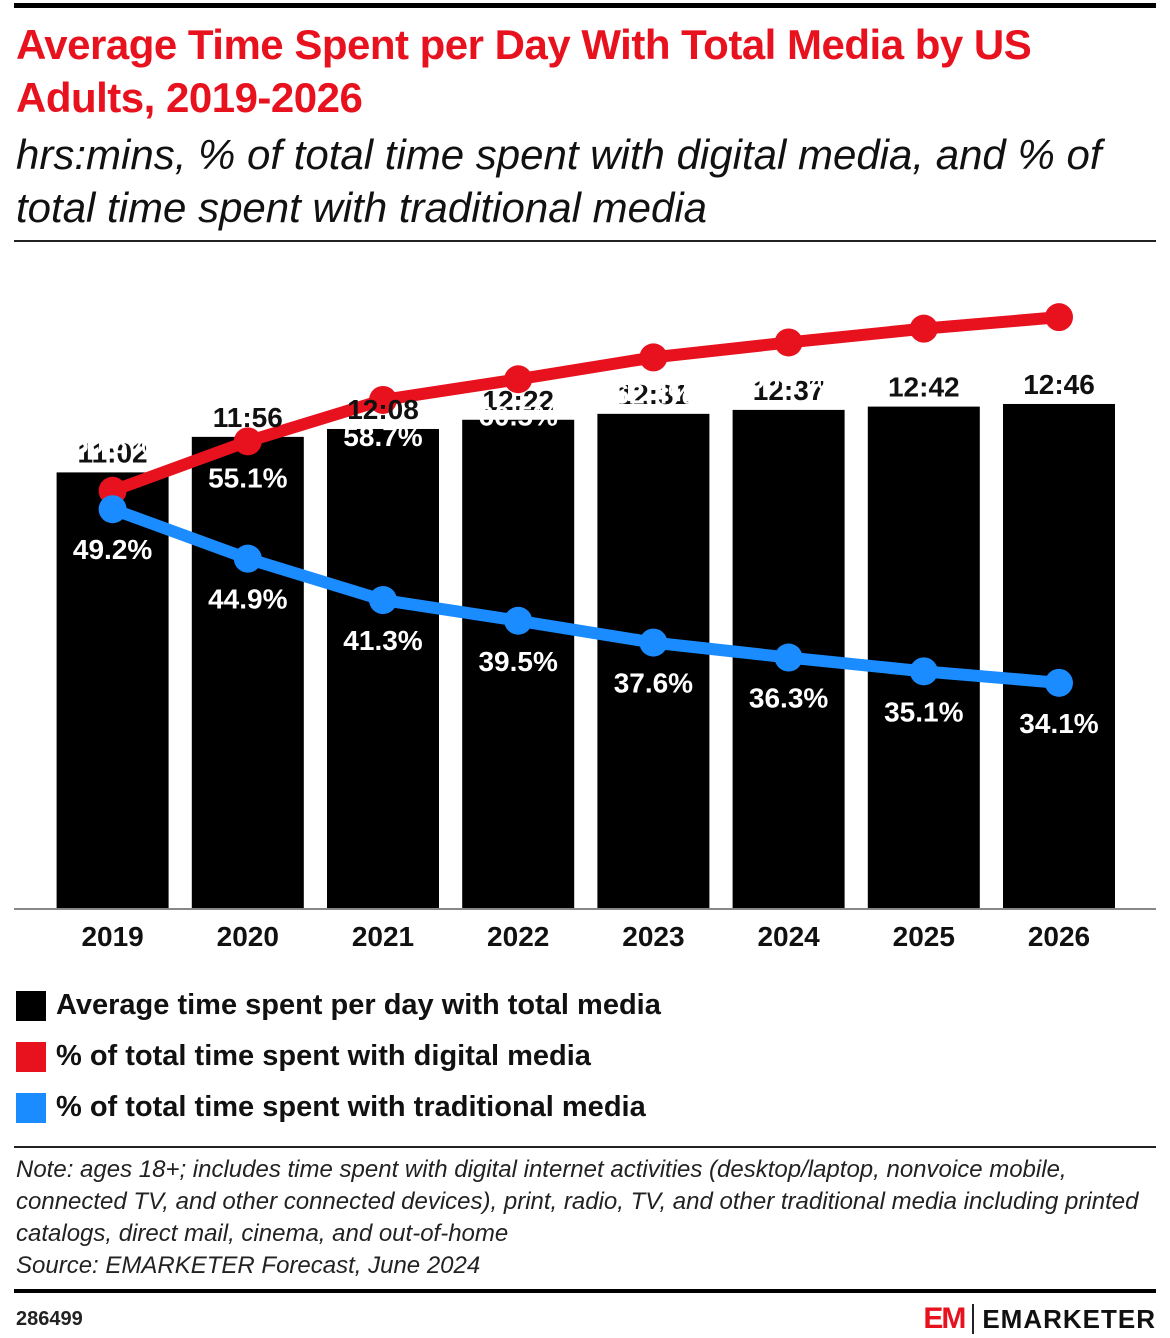 The width and height of the screenshot is (1170, 1338). Describe the element at coordinates (323, 1056) in the screenshot. I see `legend-label: % of total time spent with digital media` at that location.